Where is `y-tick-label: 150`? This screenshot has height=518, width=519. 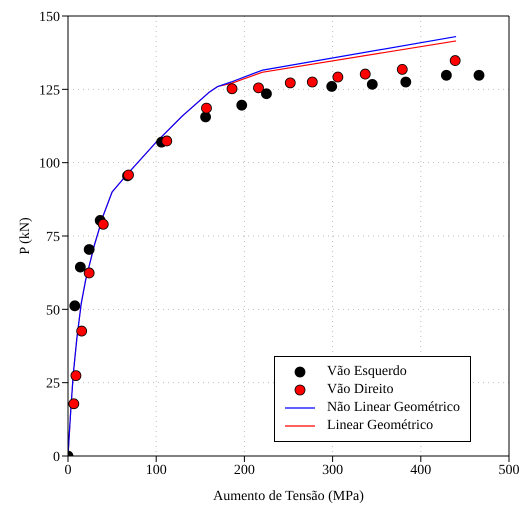 y-tick-label: 150 is located at coordinates (49, 17).